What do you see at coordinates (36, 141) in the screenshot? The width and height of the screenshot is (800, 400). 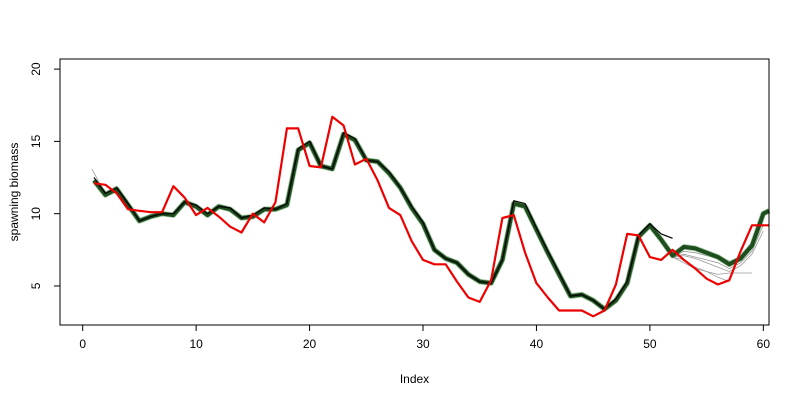 I see `y-tick-label: 15` at bounding box center [36, 141].